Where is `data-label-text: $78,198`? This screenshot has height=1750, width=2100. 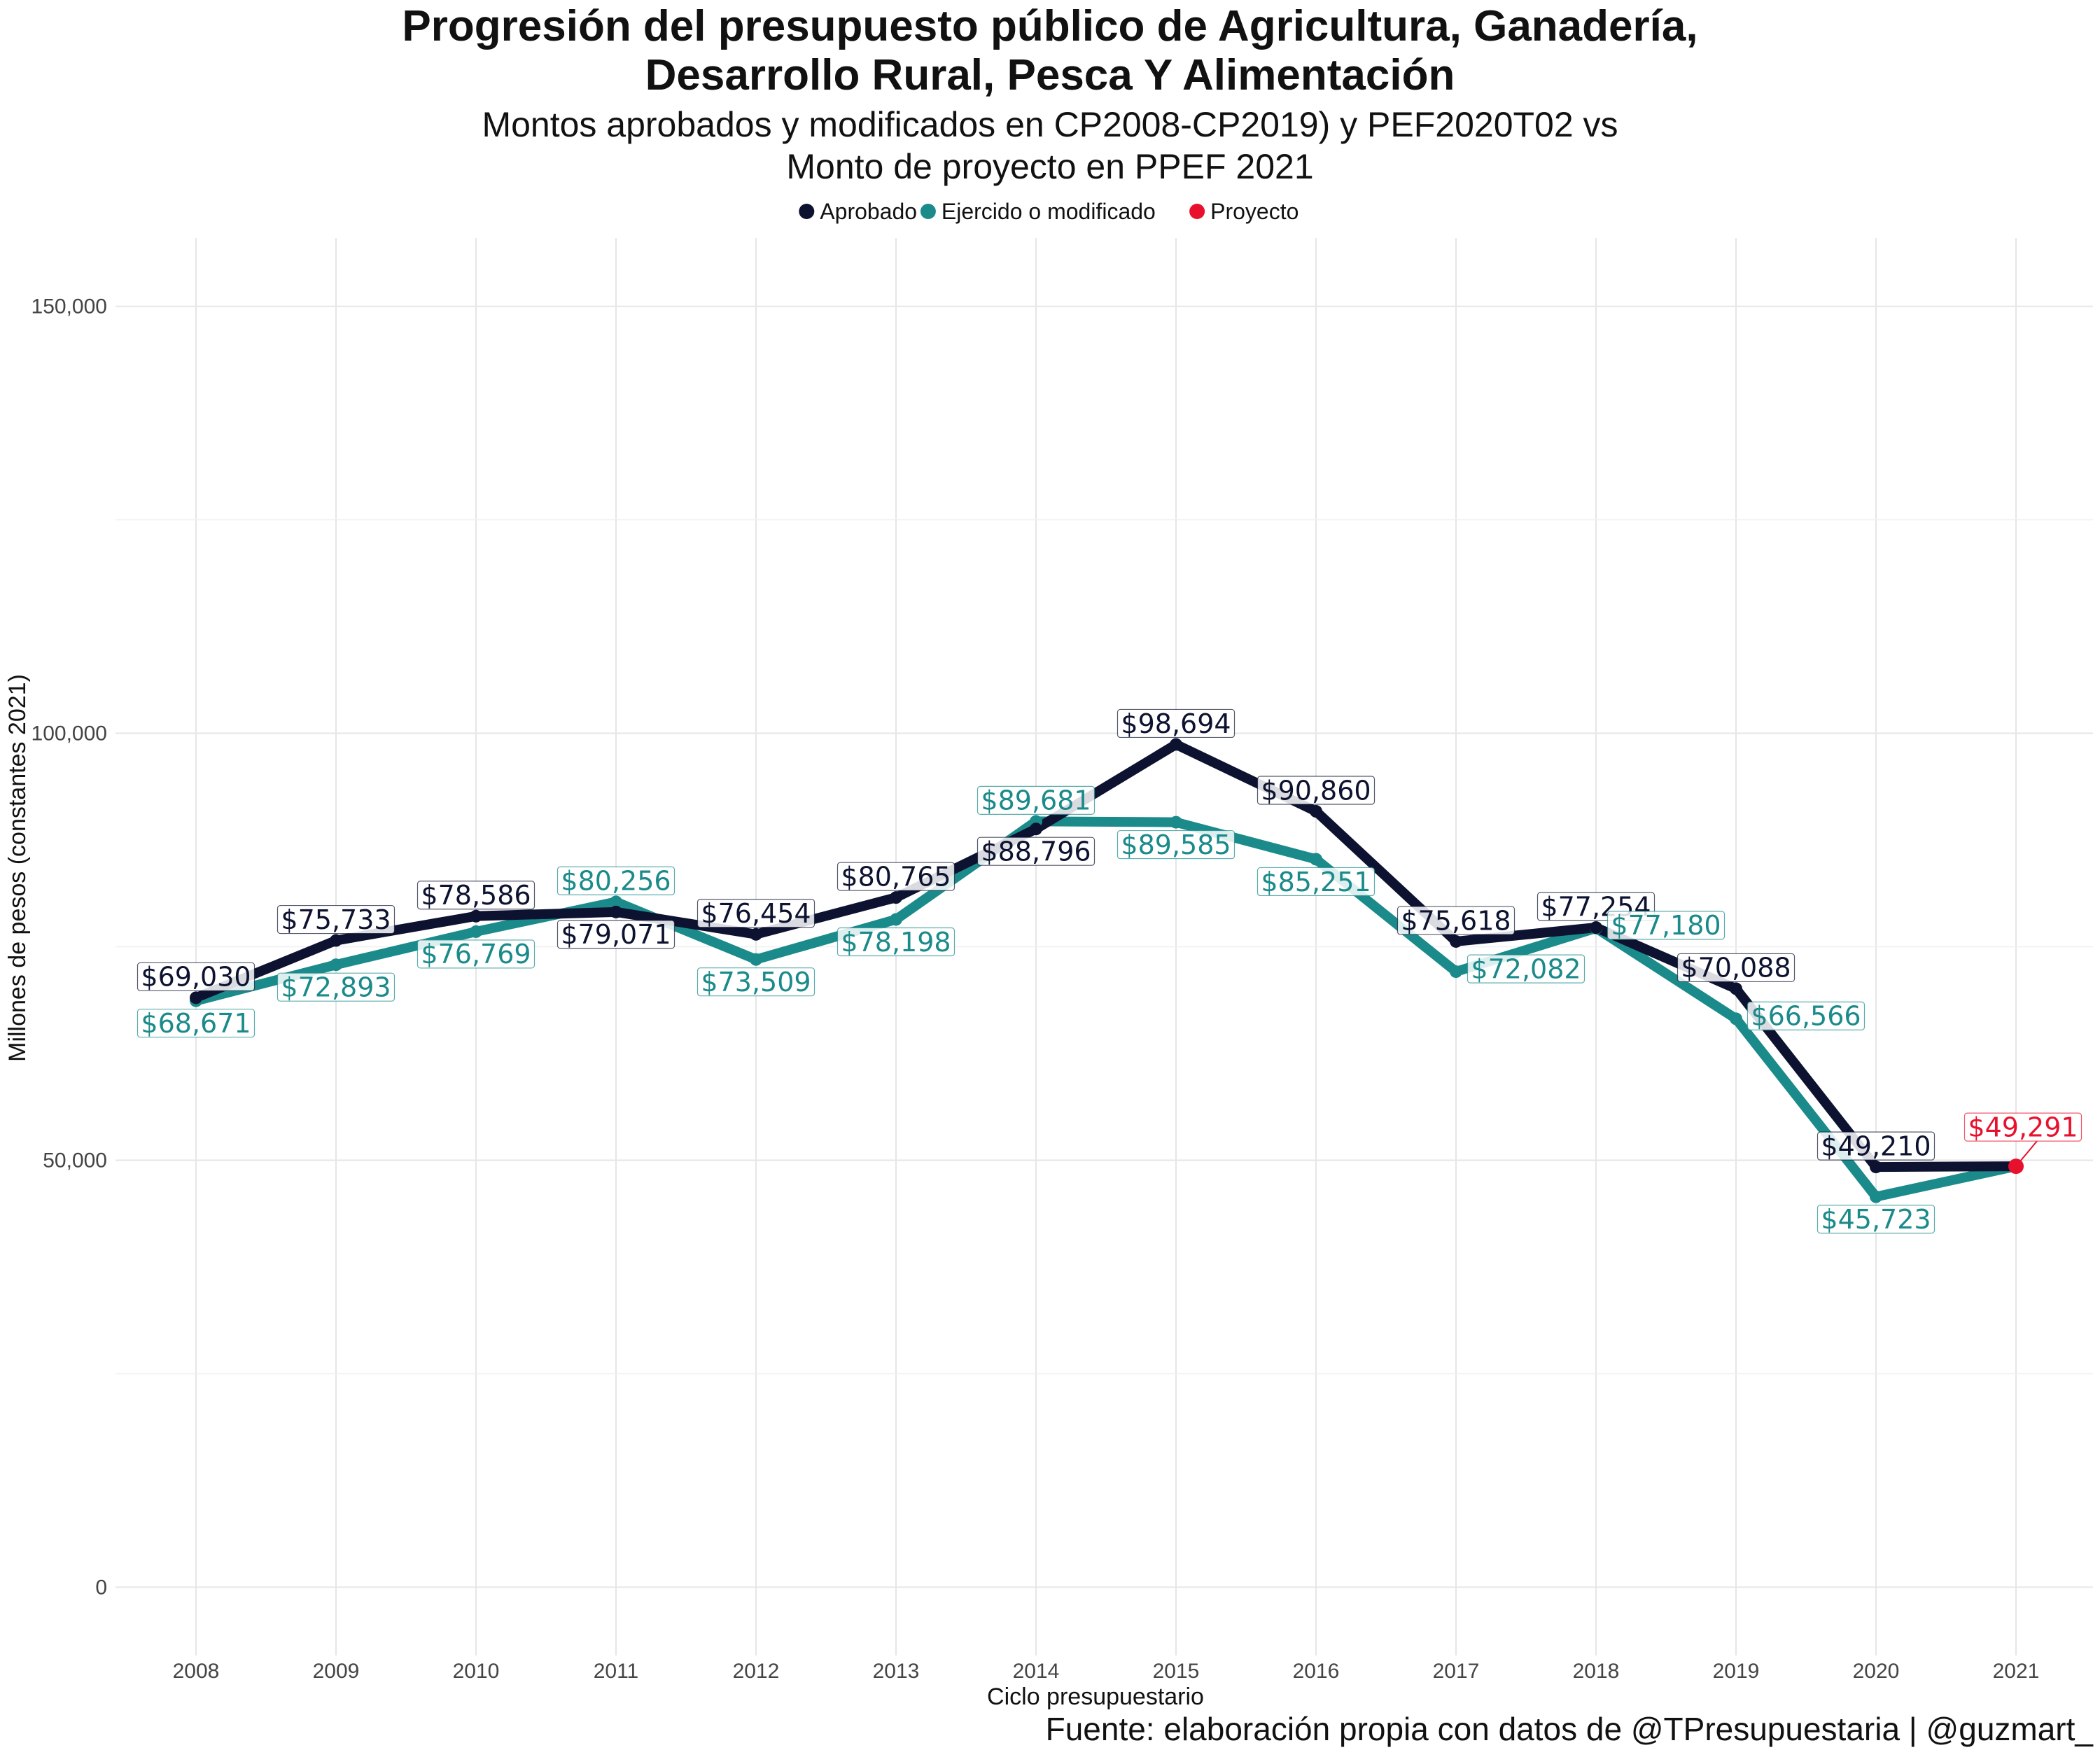 data-label-text: $78,198 is located at coordinates (896, 942).